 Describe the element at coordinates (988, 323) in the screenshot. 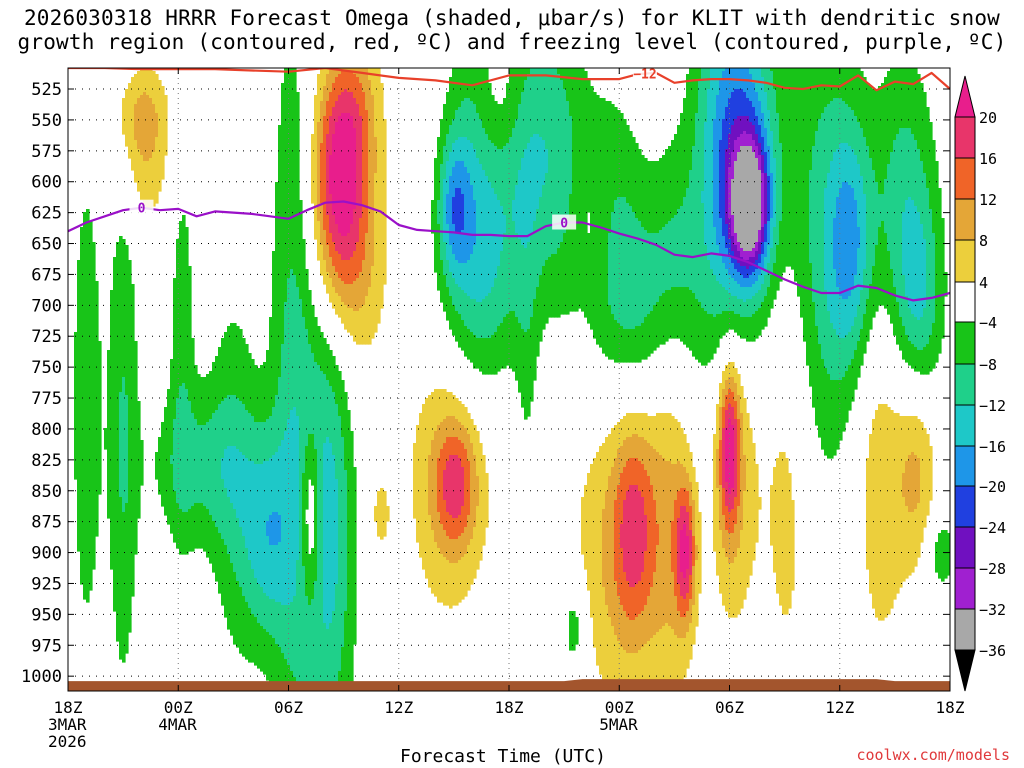

I see `colorbar-label: −4` at that location.